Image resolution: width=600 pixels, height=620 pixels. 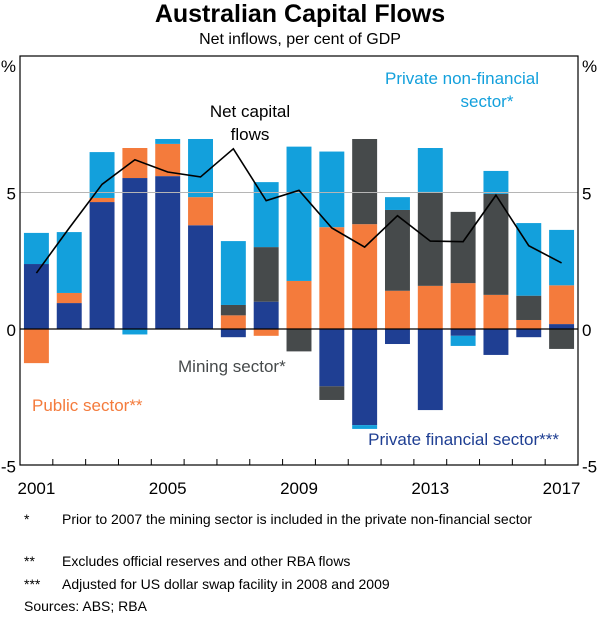 I want to click on net-capital-flows-label: flows, so click(x=250, y=134).